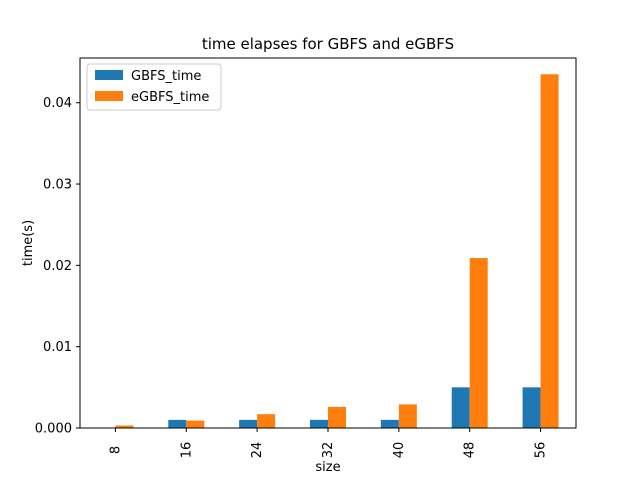  Describe the element at coordinates (470, 450) in the screenshot. I see `x-tick-label: 48` at that location.